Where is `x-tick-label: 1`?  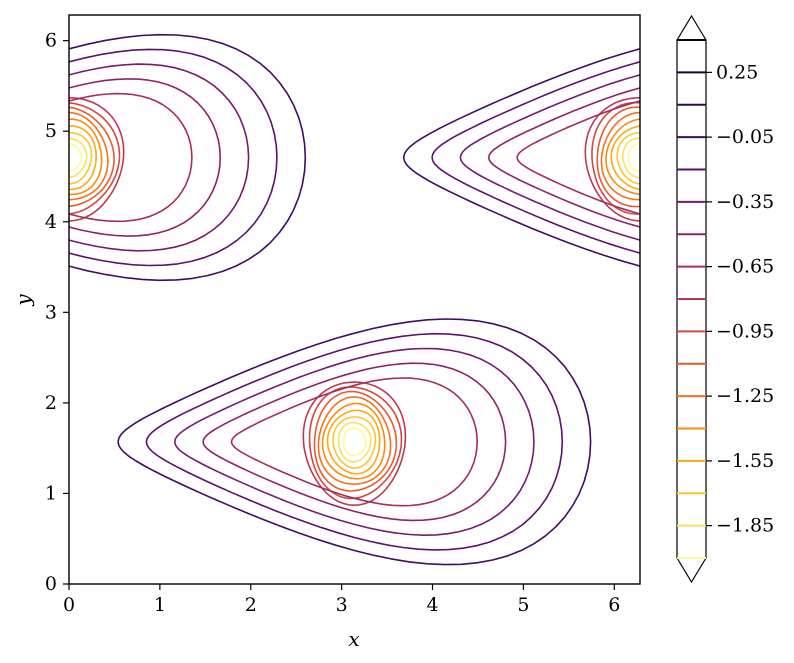 x-tick-label: 1 is located at coordinates (160, 605).